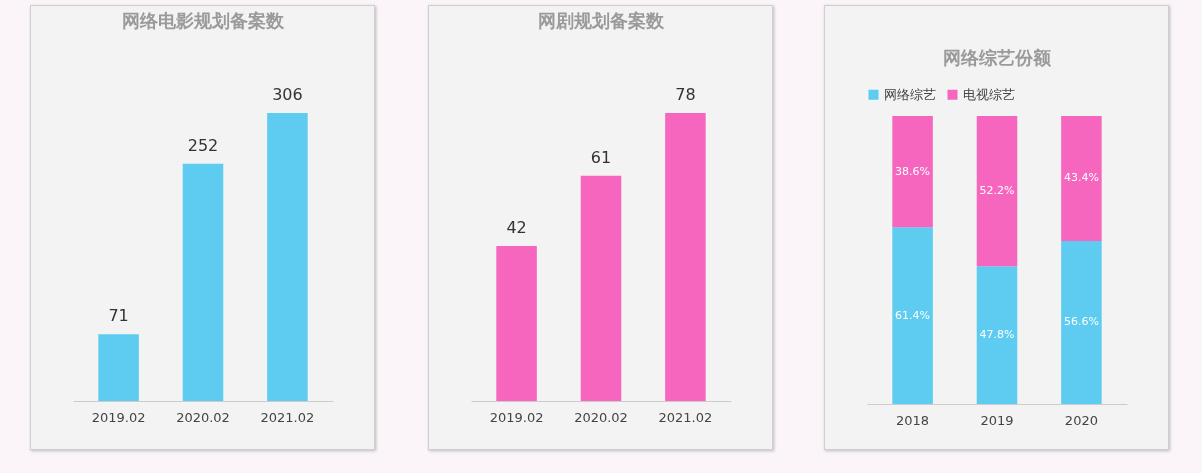 The height and width of the screenshot is (473, 1202). Describe the element at coordinates (203, 20) in the screenshot. I see `chart-title: 网络电影规划备案数` at that location.